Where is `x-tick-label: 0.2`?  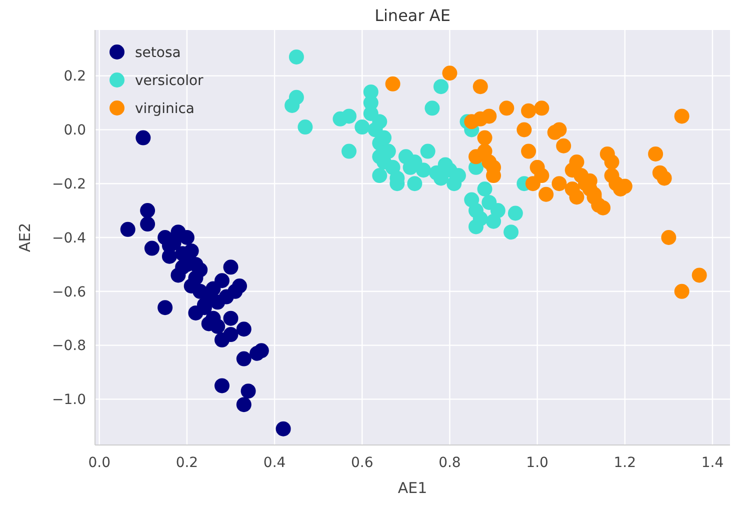 x-tick-label: 0.2 is located at coordinates (187, 463).